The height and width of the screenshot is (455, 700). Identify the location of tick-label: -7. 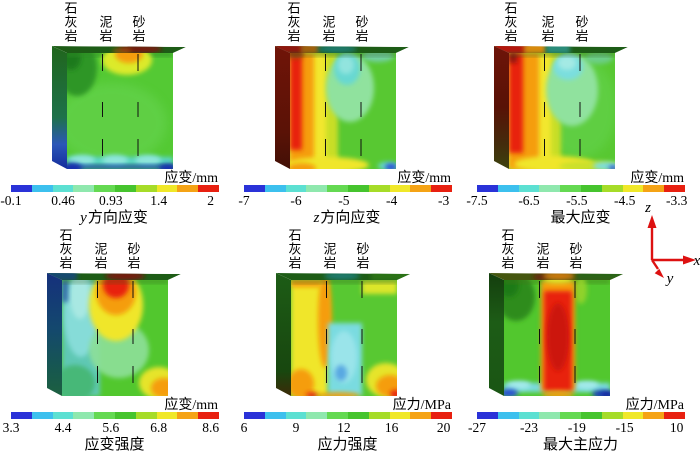
(244, 200).